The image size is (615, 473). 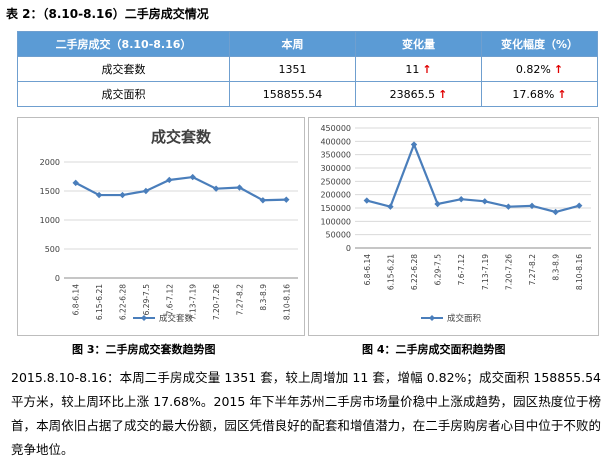 I want to click on row-value: 1351, so click(x=292, y=69).